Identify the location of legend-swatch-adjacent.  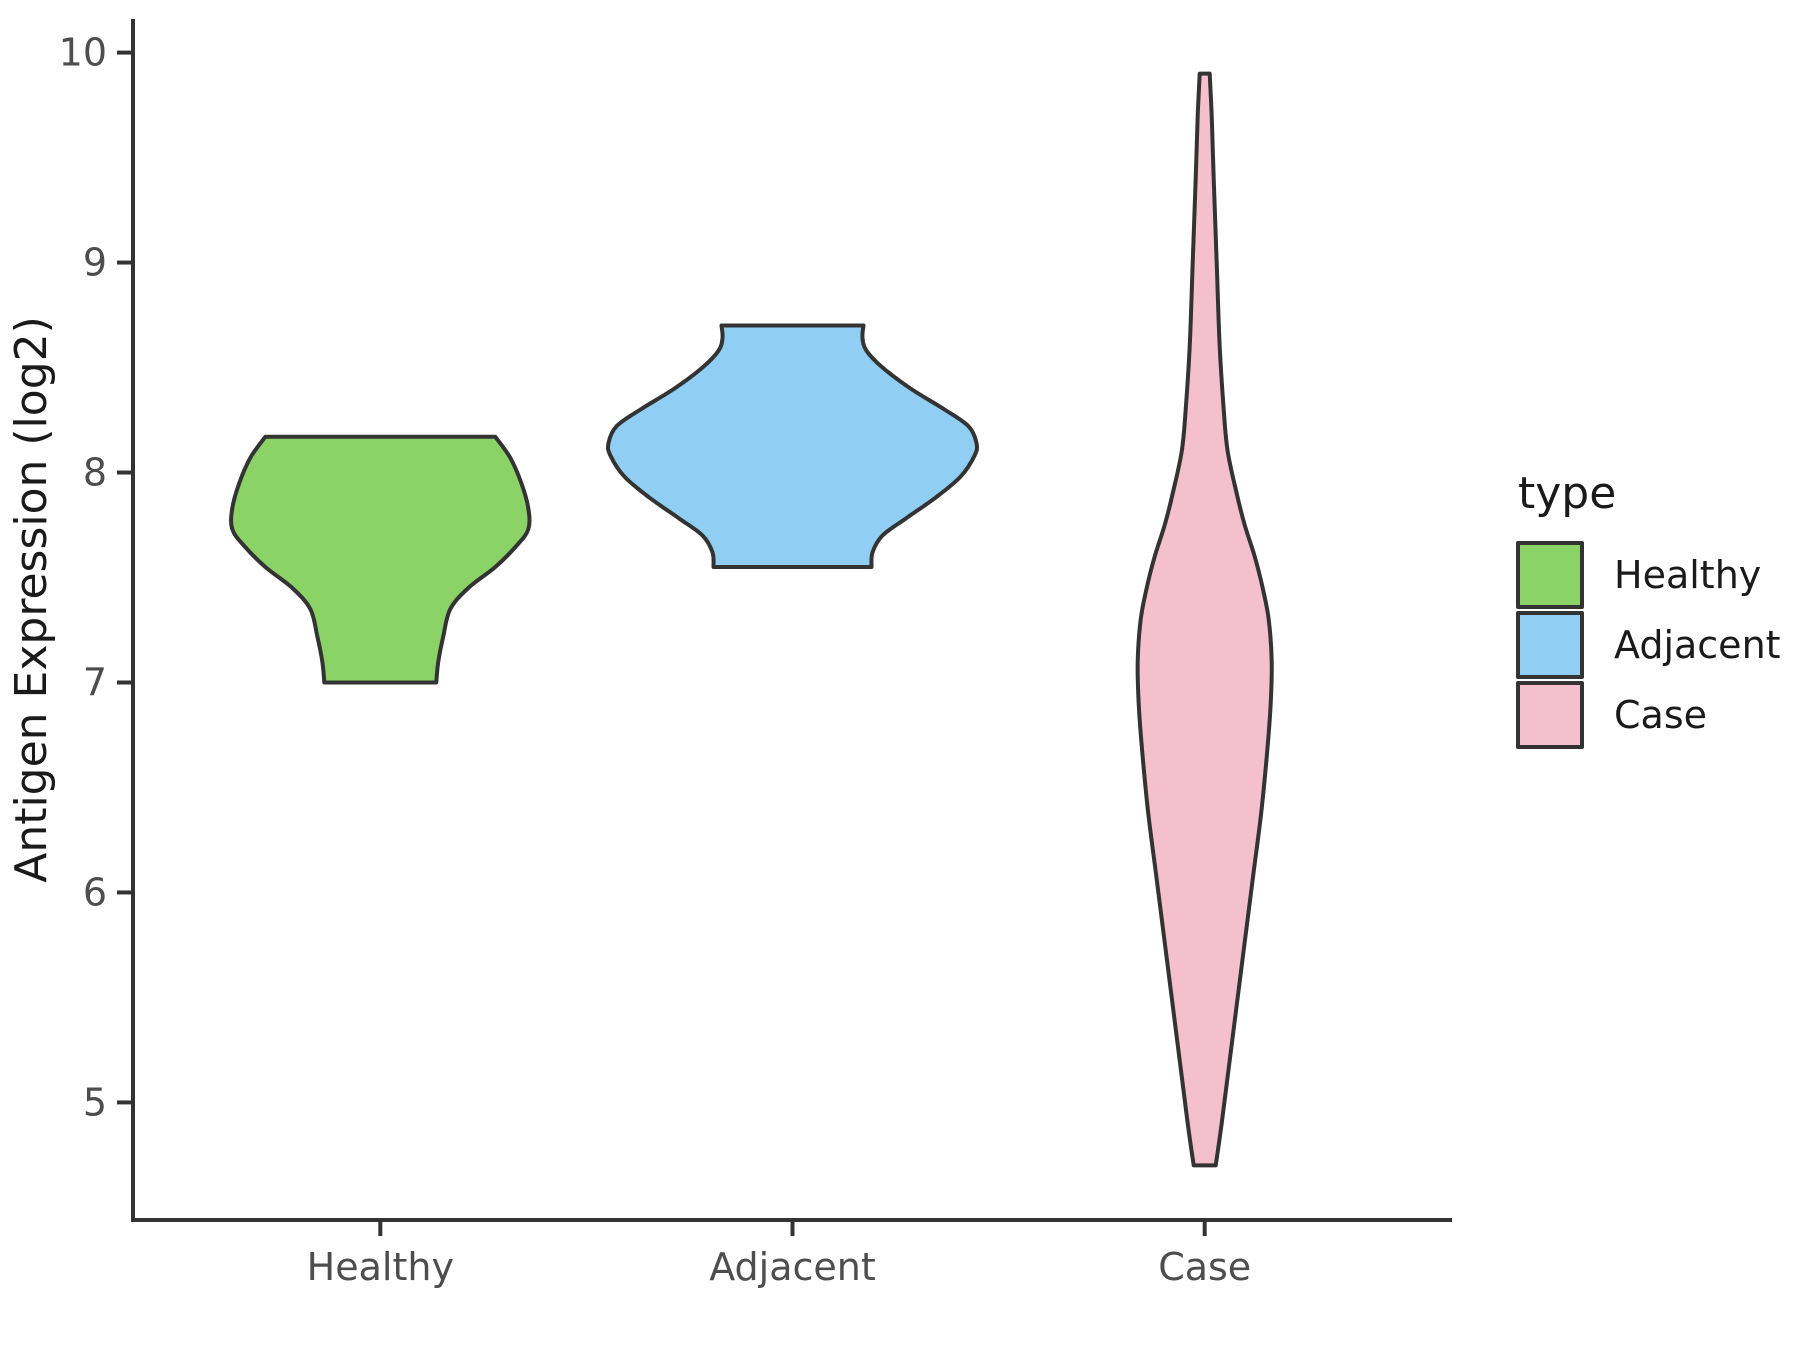
(1550, 645).